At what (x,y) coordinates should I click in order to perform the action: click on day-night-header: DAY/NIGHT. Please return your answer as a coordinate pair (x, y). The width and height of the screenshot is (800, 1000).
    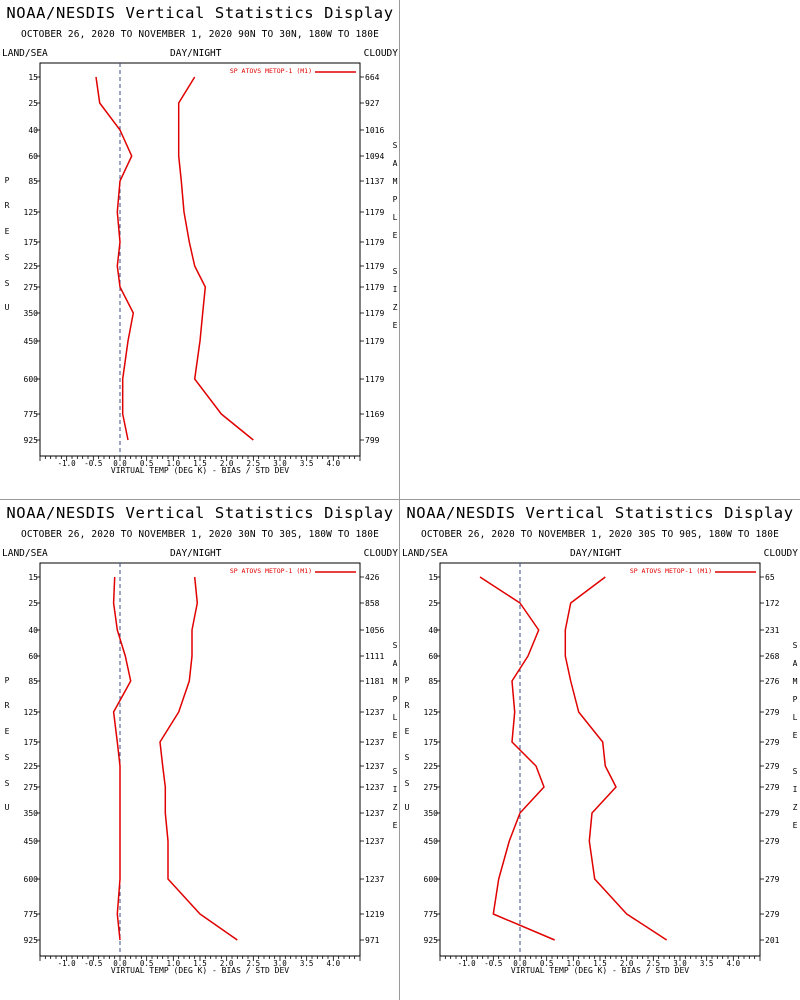
    Looking at the image, I should click on (596, 553).